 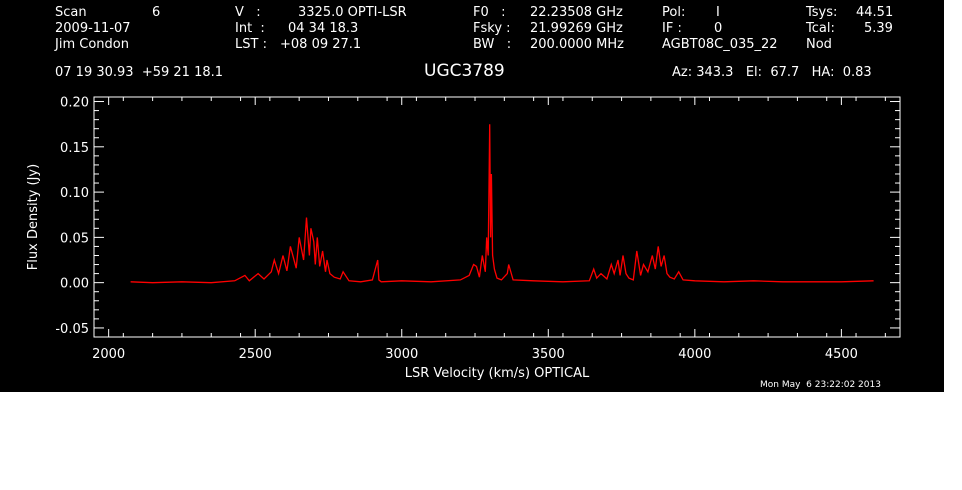 I want to click on x-tick-label: 3000, so click(x=401, y=354).